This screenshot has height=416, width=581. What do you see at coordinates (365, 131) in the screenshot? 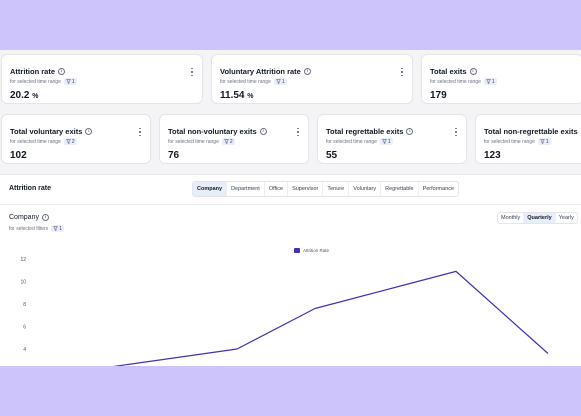
I see `card-title: Total regrettable exits` at bounding box center [365, 131].